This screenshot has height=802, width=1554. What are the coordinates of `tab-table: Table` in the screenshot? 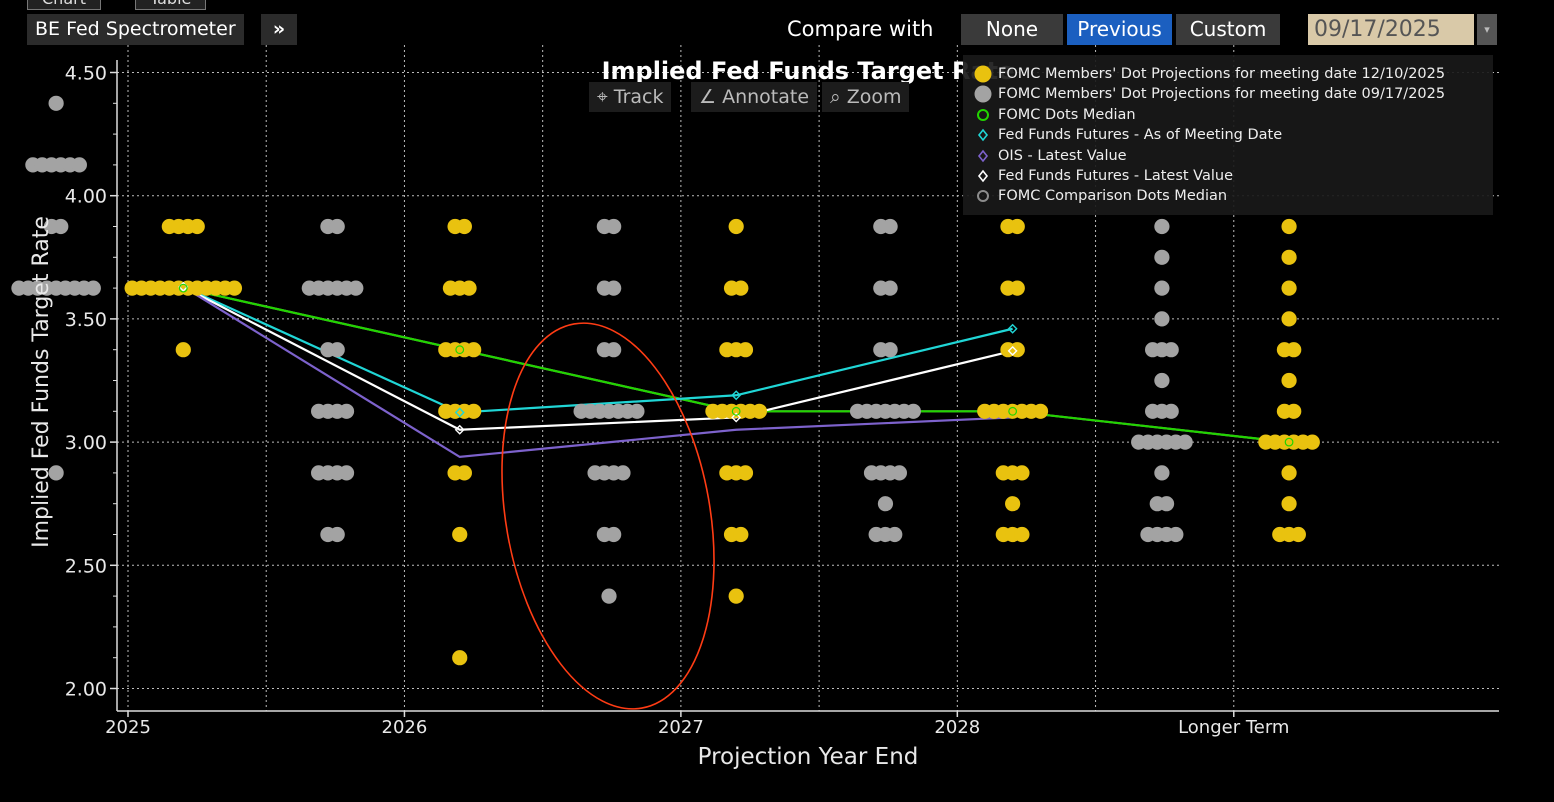 It's located at (171, 5).